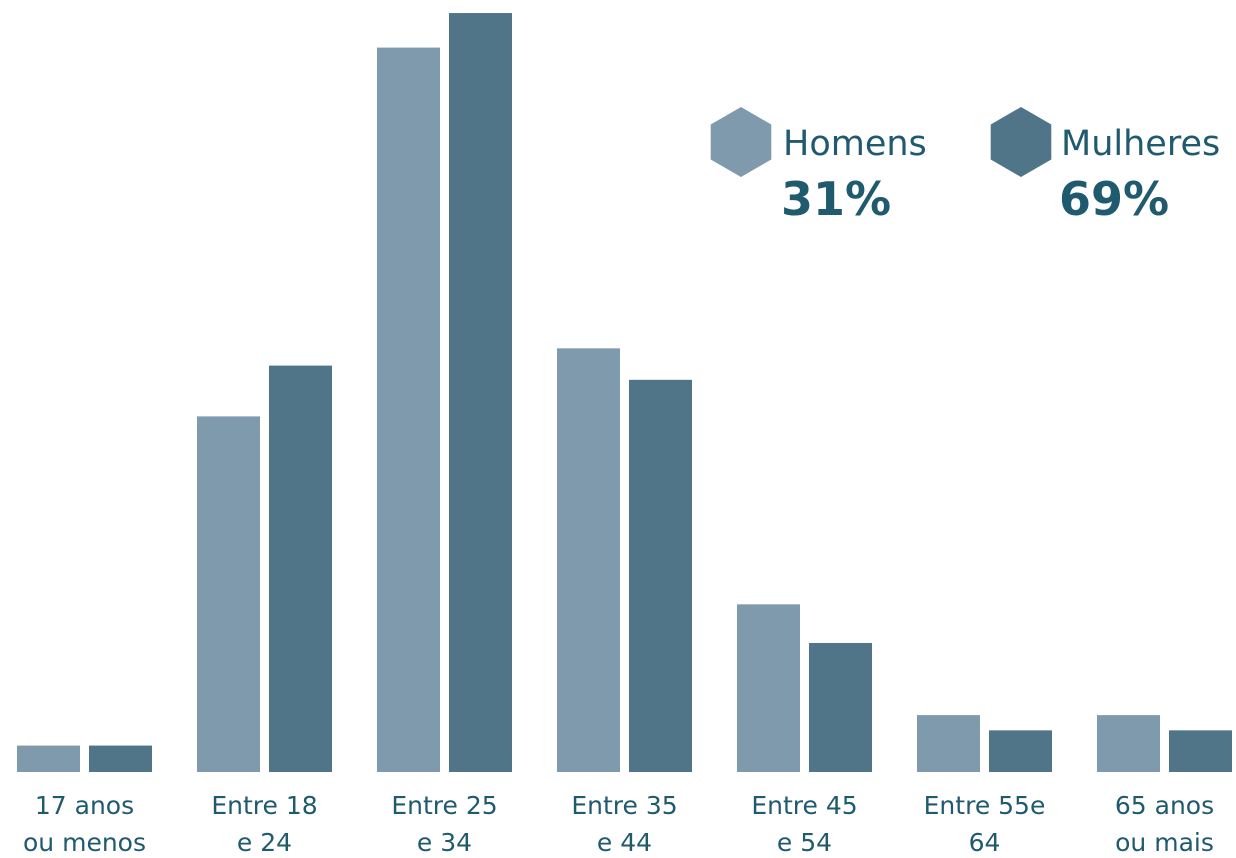  I want to click on category-label-6: 65 anos ou mais, so click(1164, 824).